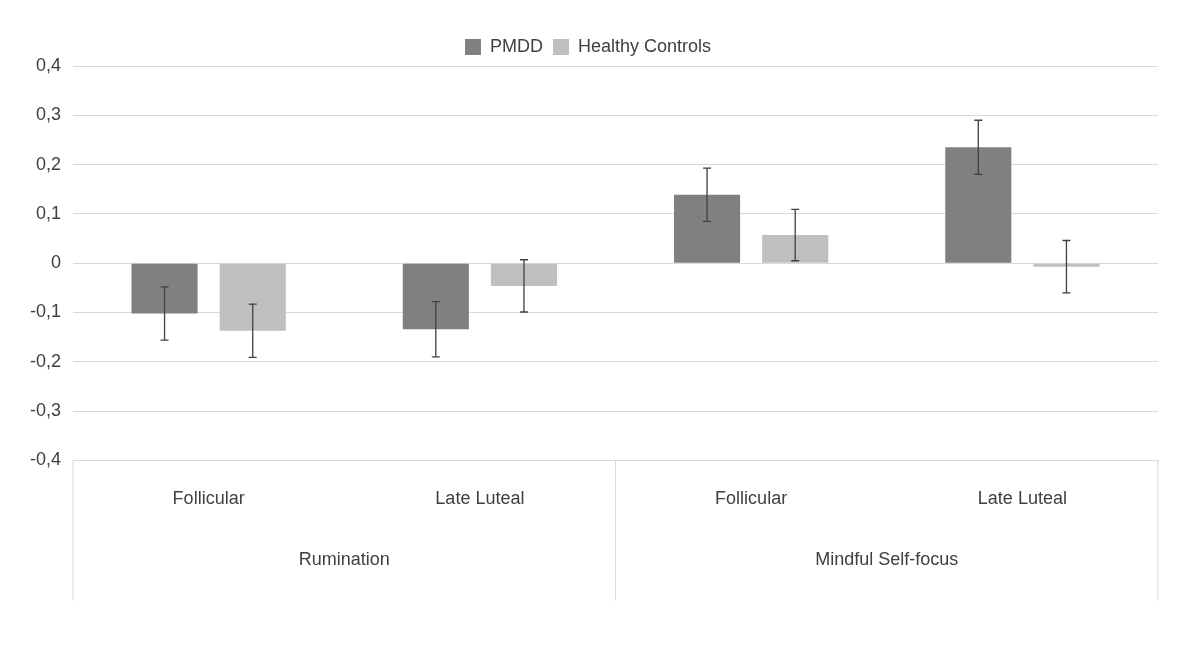 This screenshot has height=651, width=1190. Describe the element at coordinates (48, 114) in the screenshot. I see `y-tick-label: 0,3` at that location.